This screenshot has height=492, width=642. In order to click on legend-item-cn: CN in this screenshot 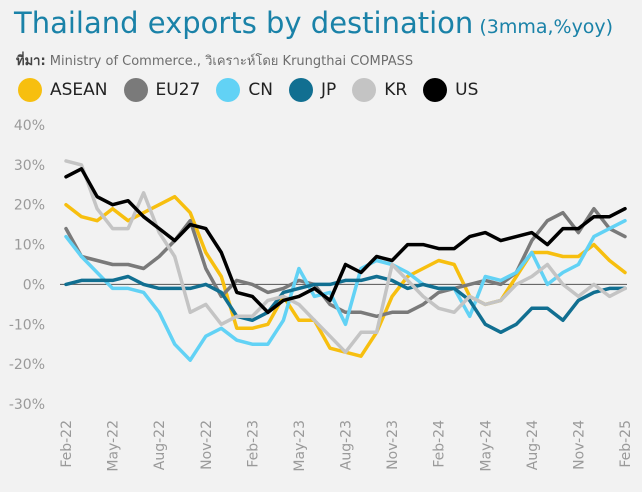, I will do `click(244, 90)`.